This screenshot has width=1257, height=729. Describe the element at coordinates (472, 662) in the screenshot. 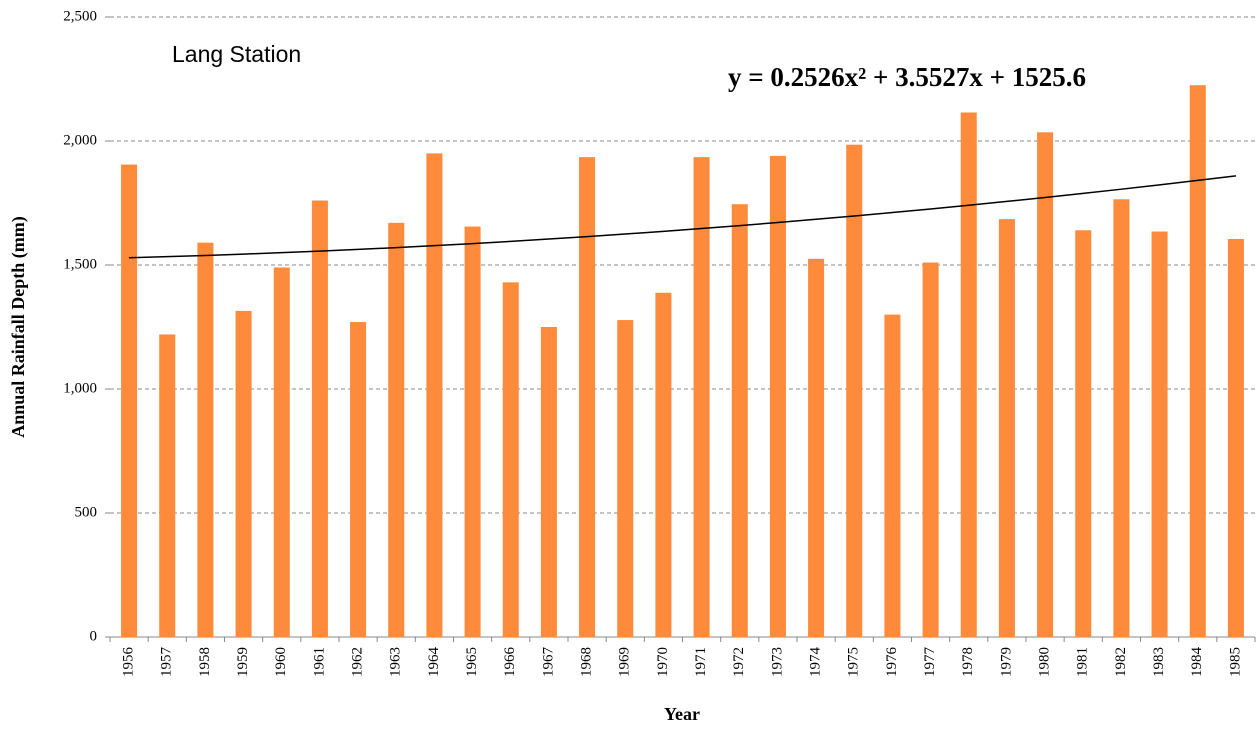

I see `x-tick-label: 1965` at that location.